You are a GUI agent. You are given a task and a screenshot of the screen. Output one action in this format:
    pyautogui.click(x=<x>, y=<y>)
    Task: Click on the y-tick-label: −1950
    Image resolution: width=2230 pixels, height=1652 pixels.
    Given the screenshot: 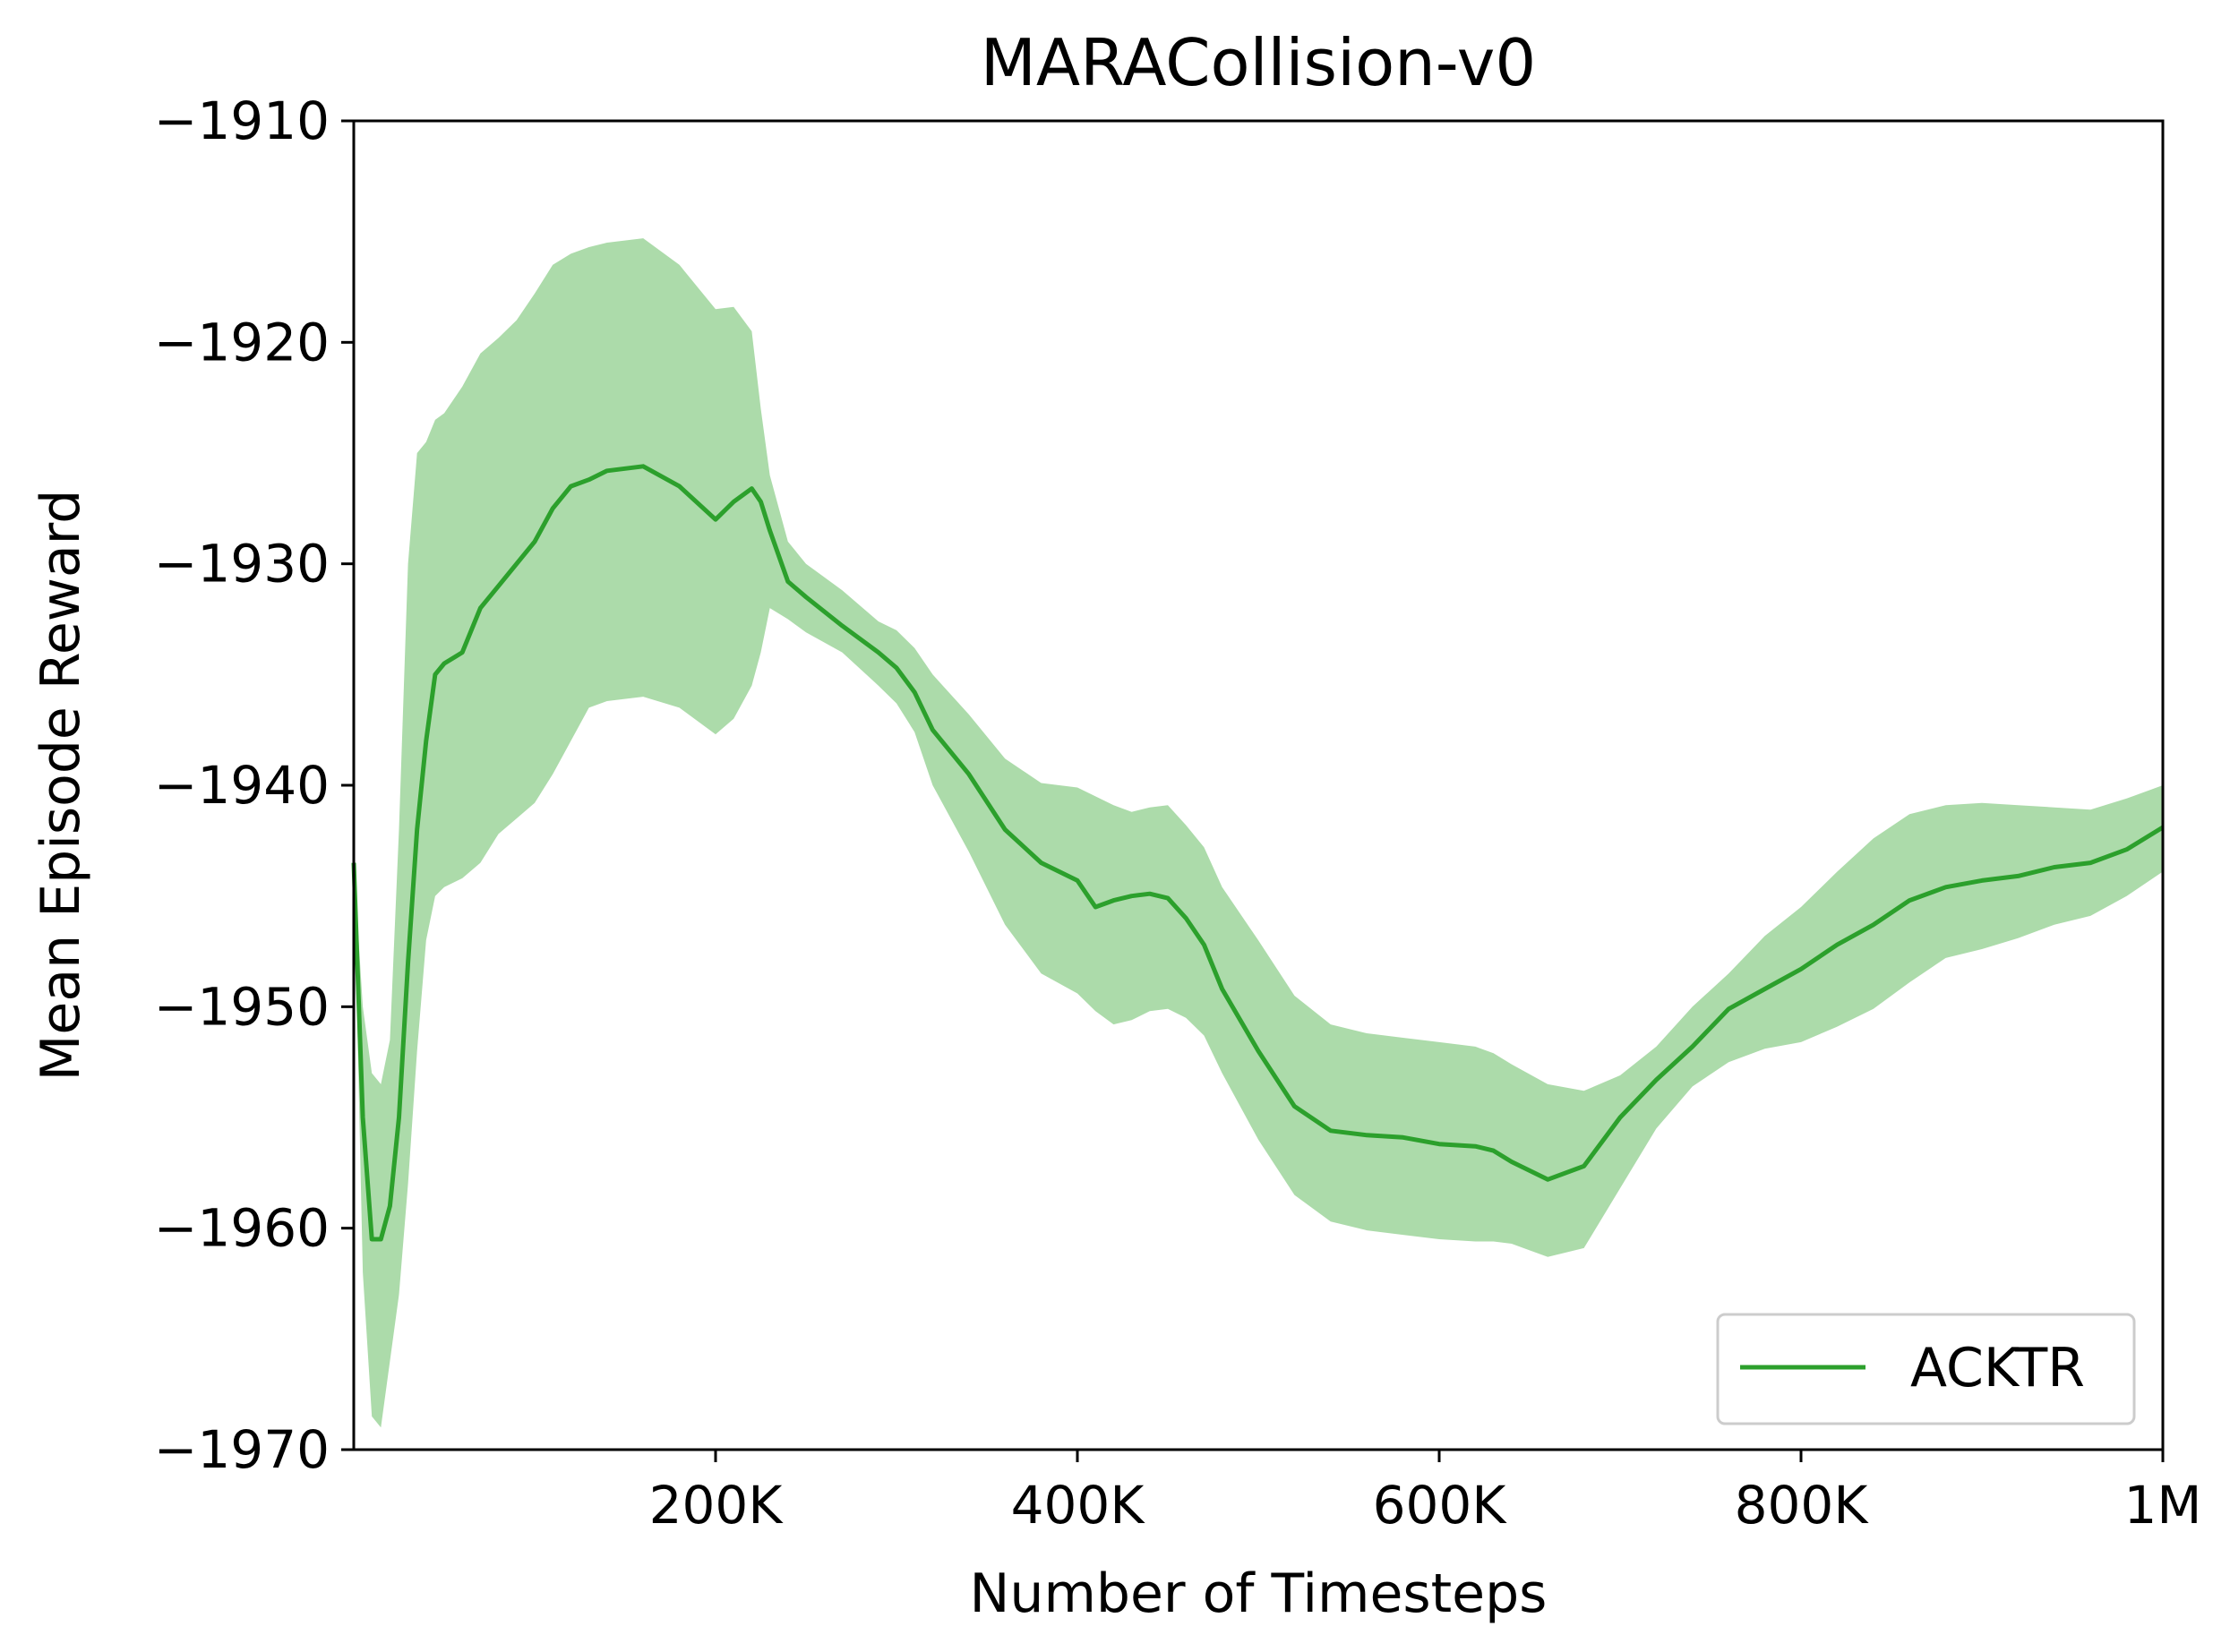 What is the action you would take?
    pyautogui.click(x=242, y=1006)
    